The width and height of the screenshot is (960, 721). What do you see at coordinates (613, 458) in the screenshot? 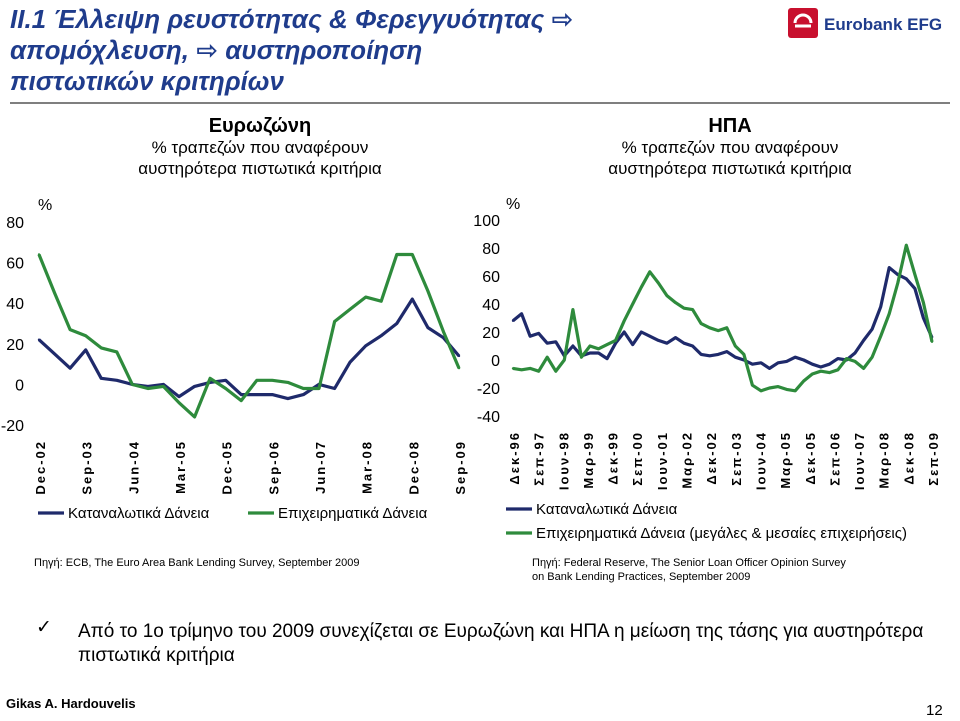
I see `x-tick-label: Δεκ-99` at bounding box center [613, 458].